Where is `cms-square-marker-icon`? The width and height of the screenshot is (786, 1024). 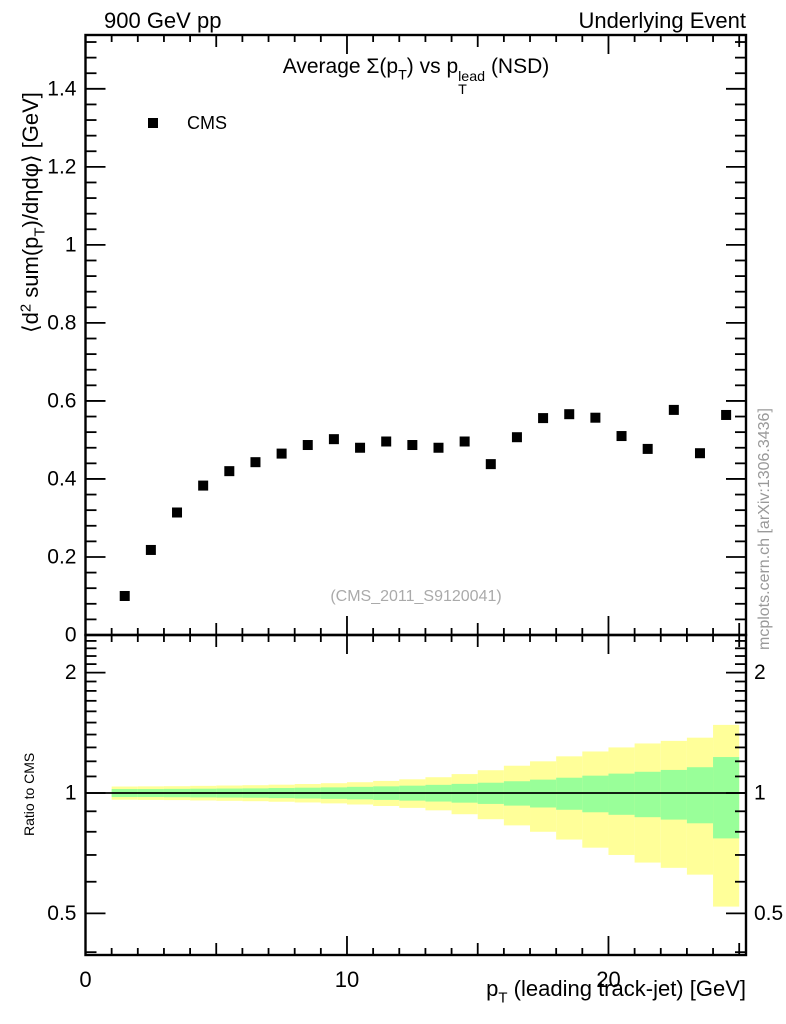 cms-square-marker-icon is located at coordinates (153, 123).